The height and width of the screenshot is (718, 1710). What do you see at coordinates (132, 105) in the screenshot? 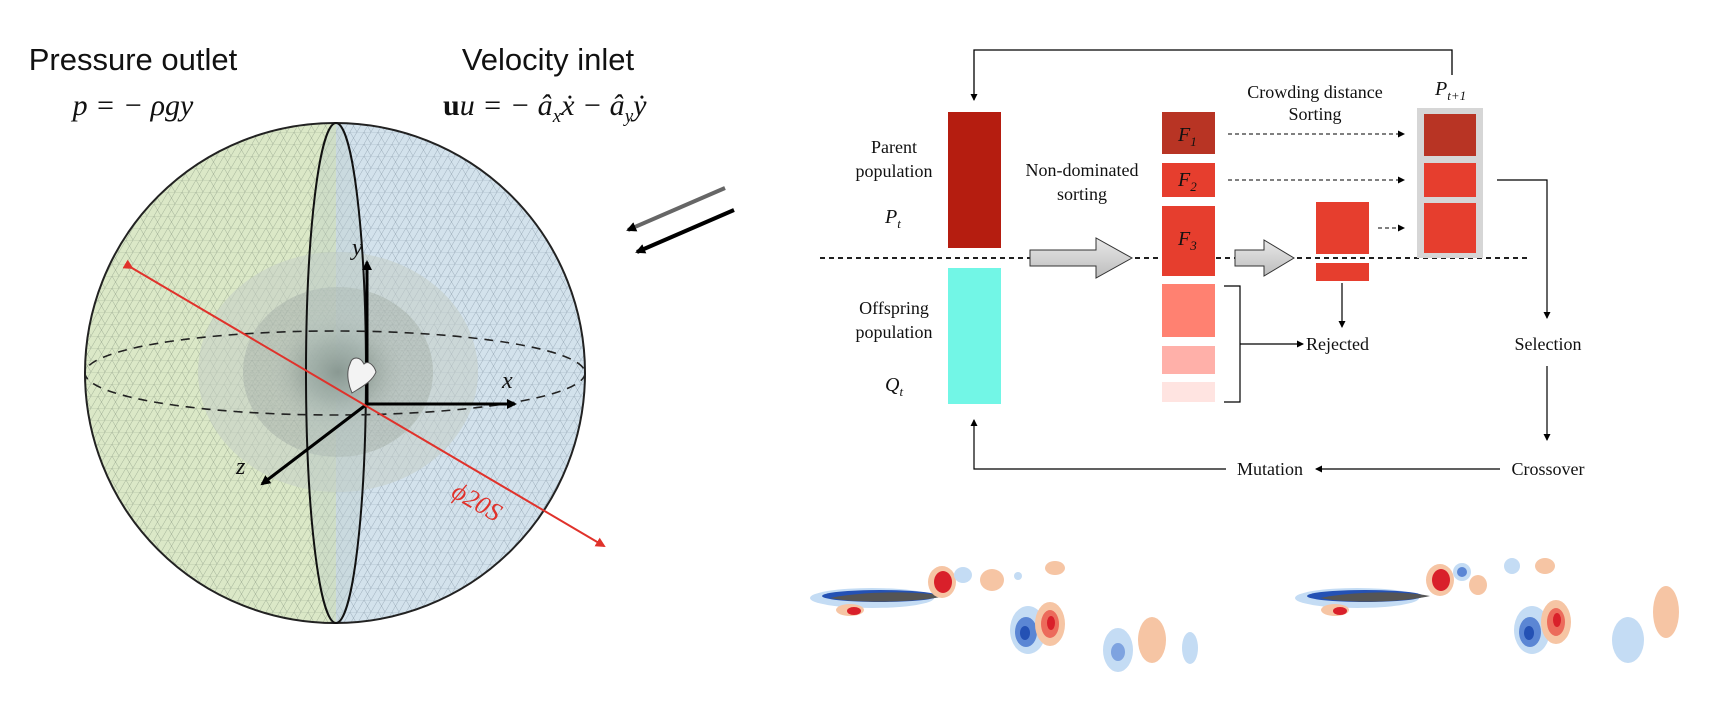
I see `pressure-outlet-formula: p = − ρgy` at bounding box center [132, 105].